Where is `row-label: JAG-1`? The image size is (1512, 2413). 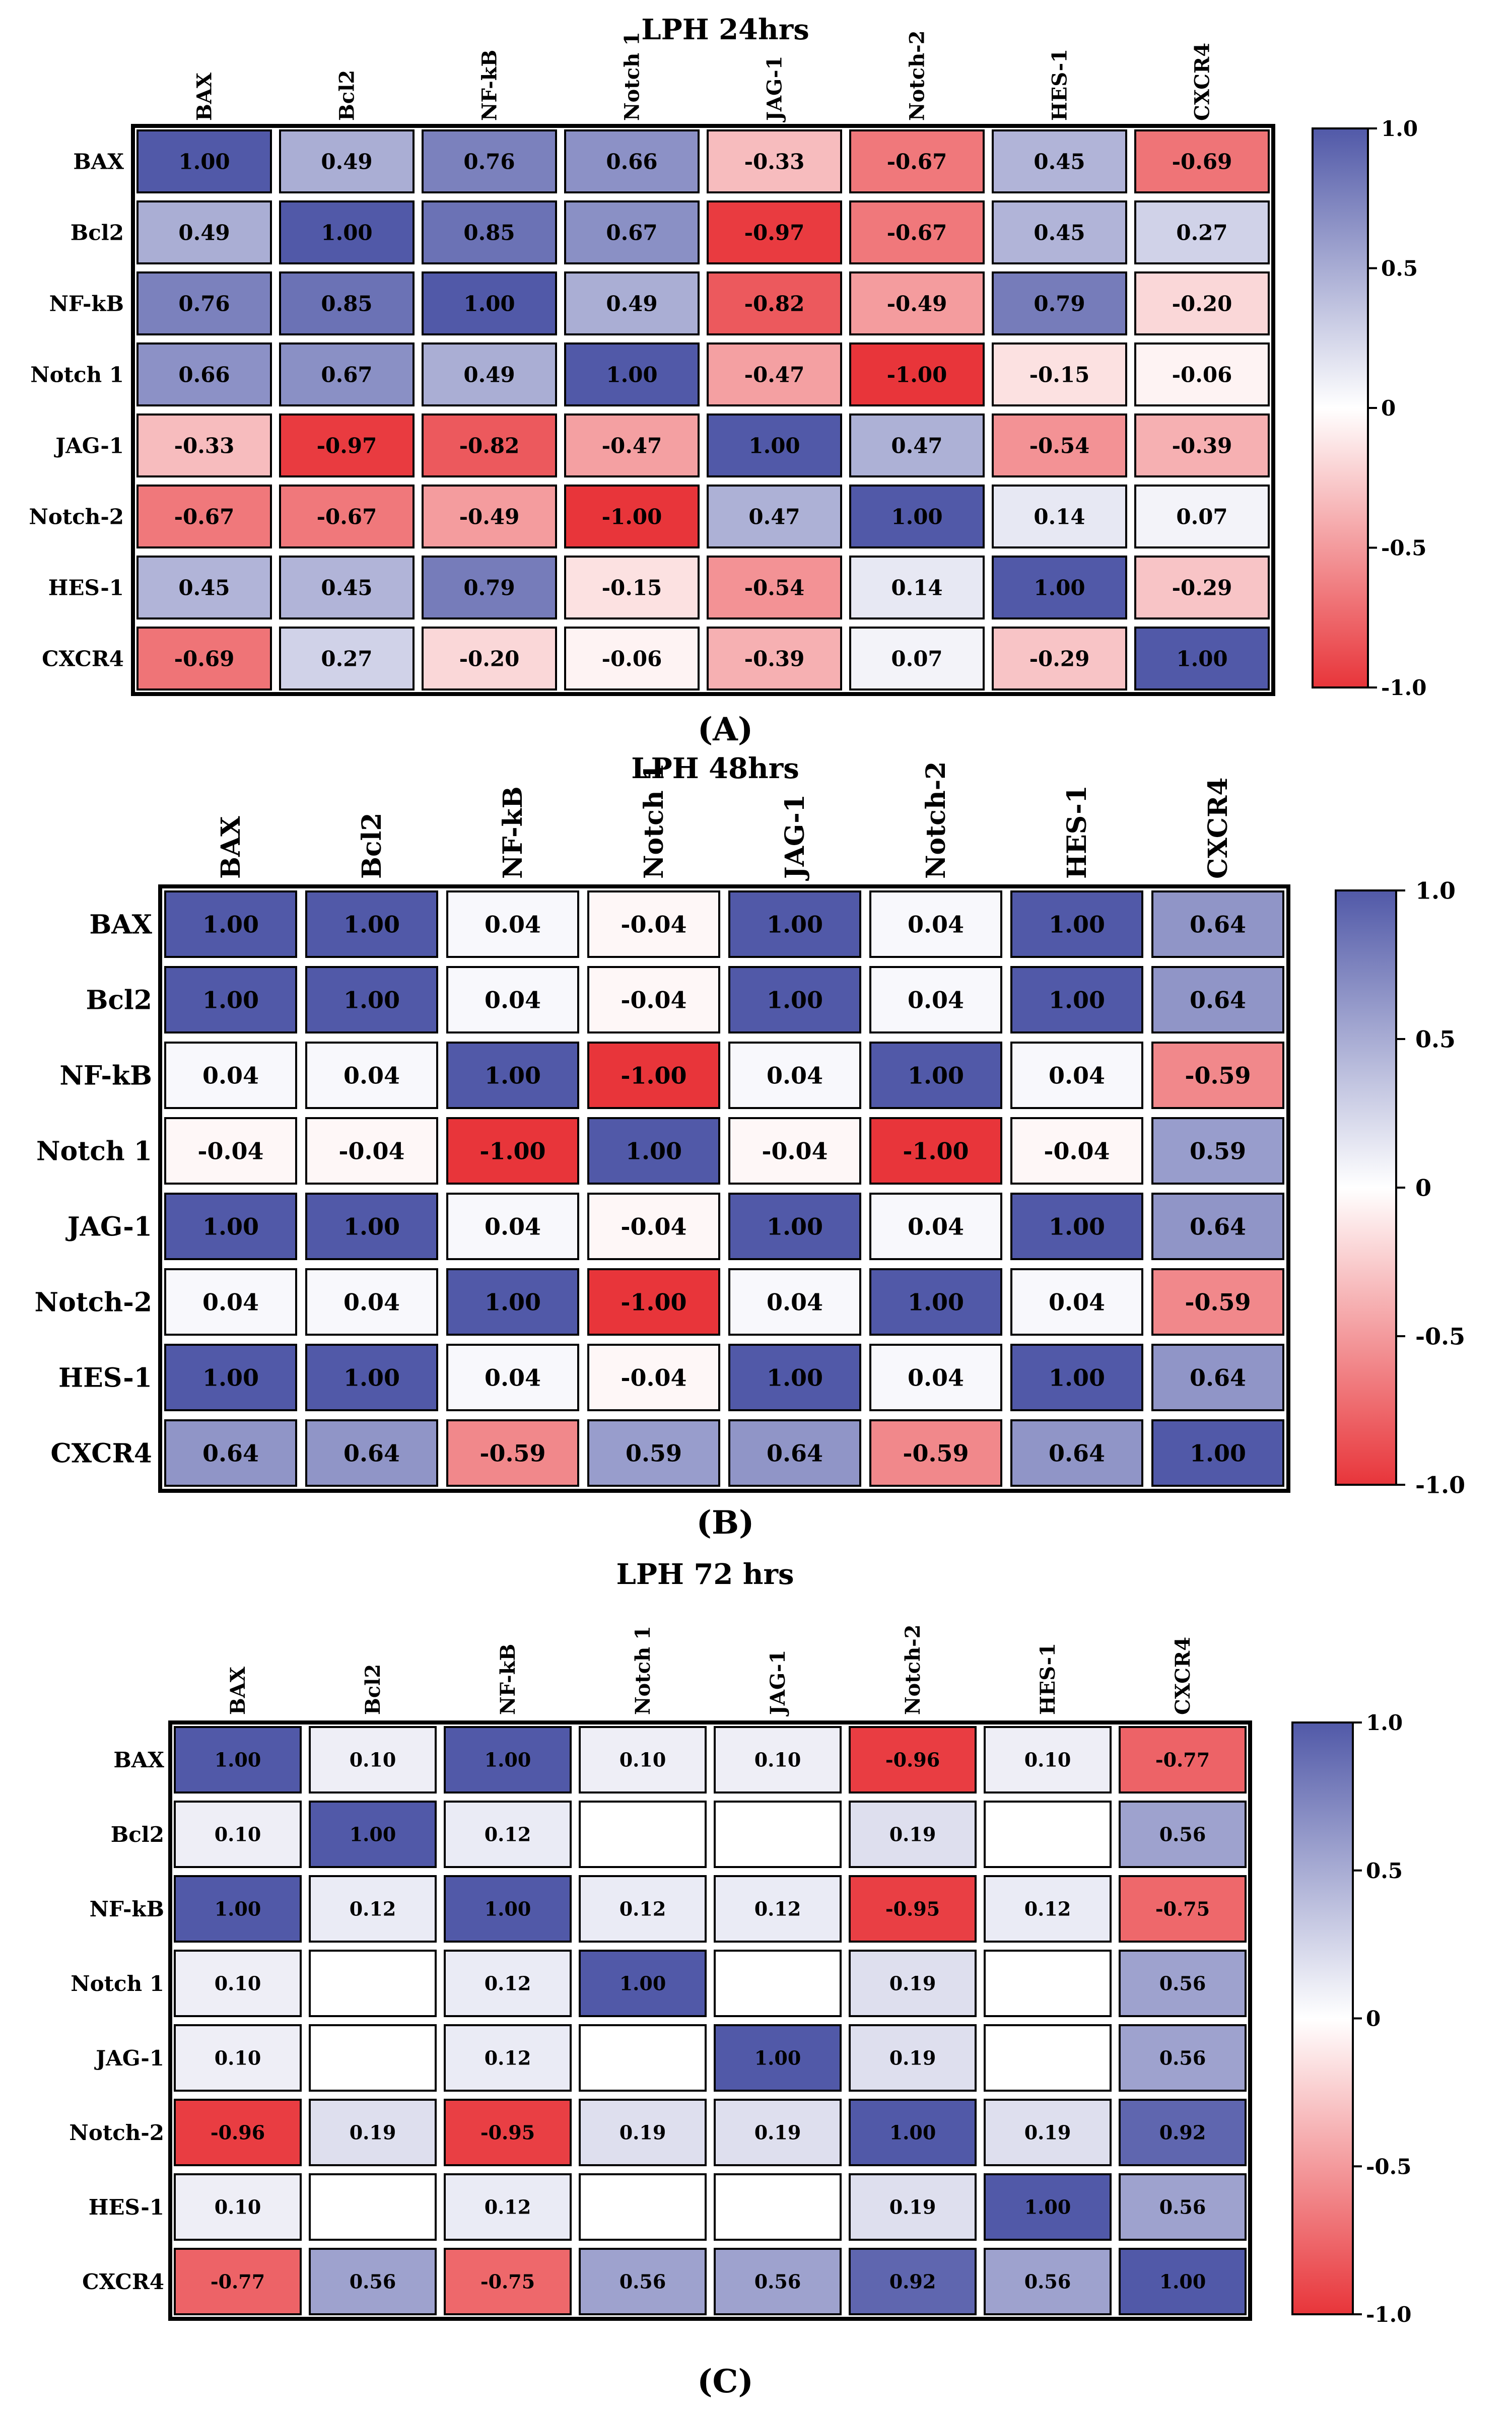
row-label: JAG-1 is located at coordinates (129, 2058).